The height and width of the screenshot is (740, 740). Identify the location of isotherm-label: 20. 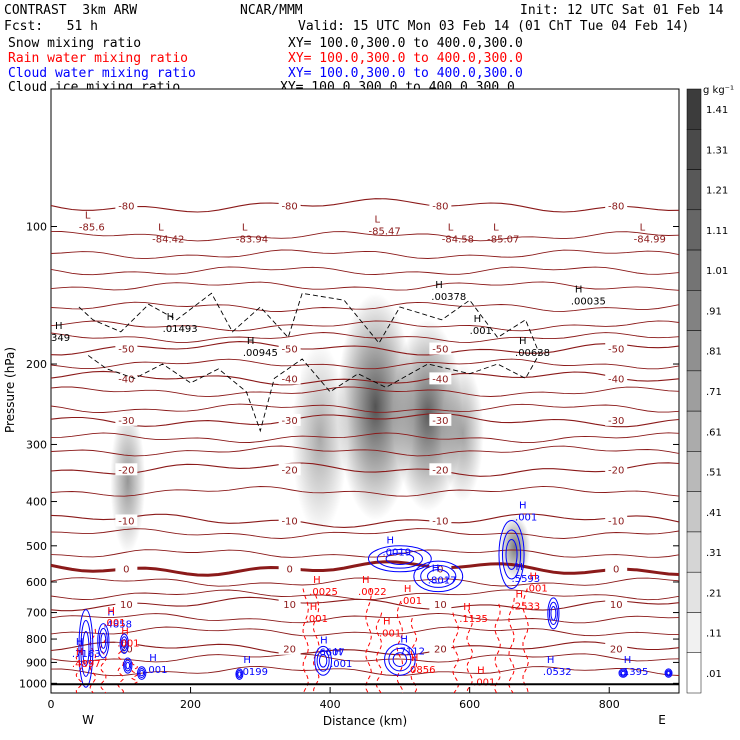
(289, 650).